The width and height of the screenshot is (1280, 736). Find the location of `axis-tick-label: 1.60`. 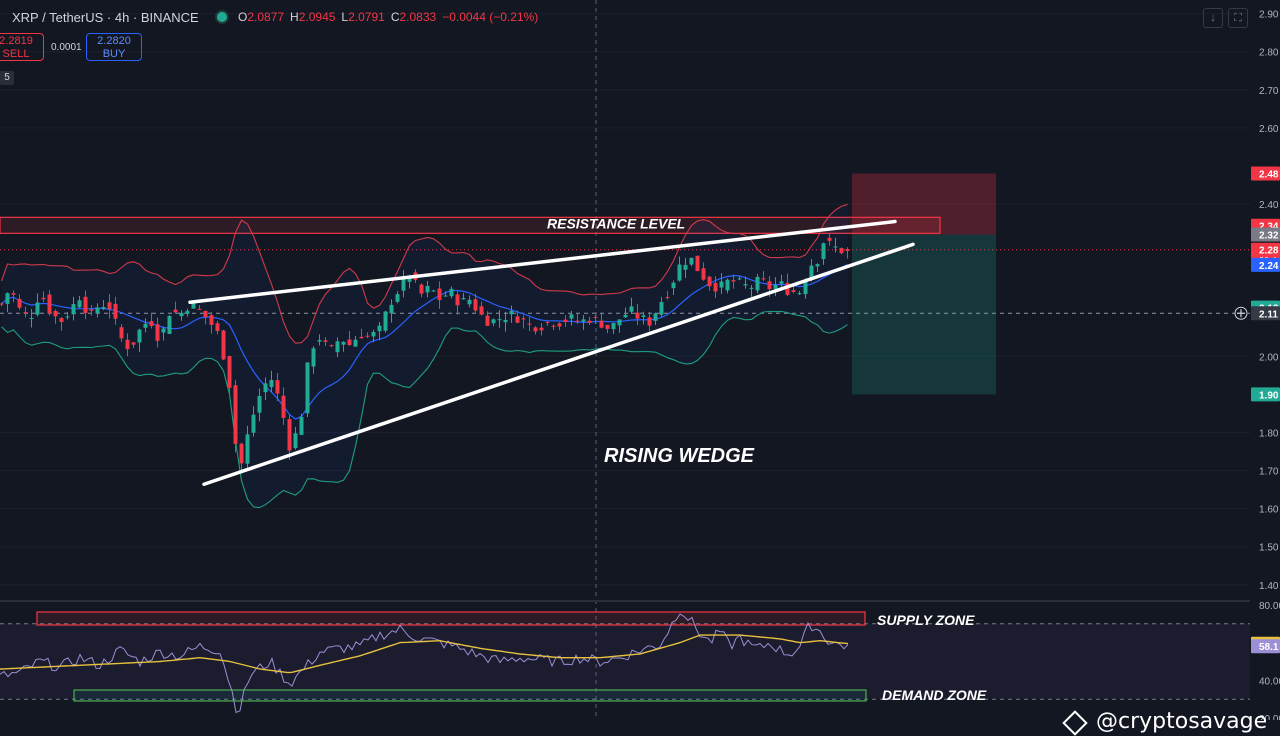

axis-tick-label: 1.60 is located at coordinates (1269, 510).